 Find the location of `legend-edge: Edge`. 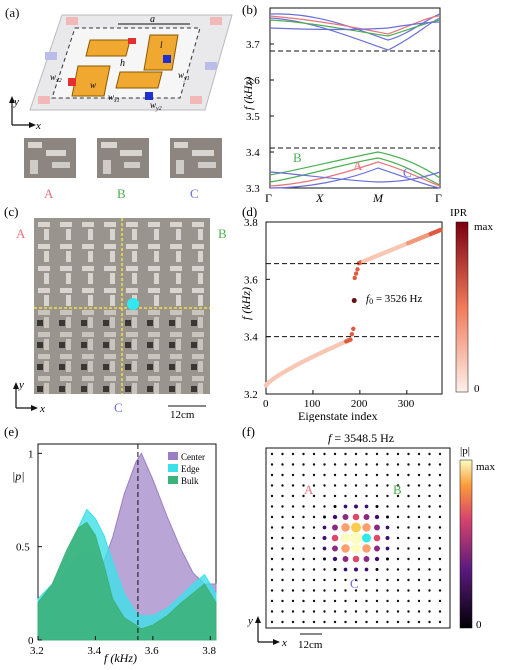

legend-edge: Edge is located at coordinates (190, 469).